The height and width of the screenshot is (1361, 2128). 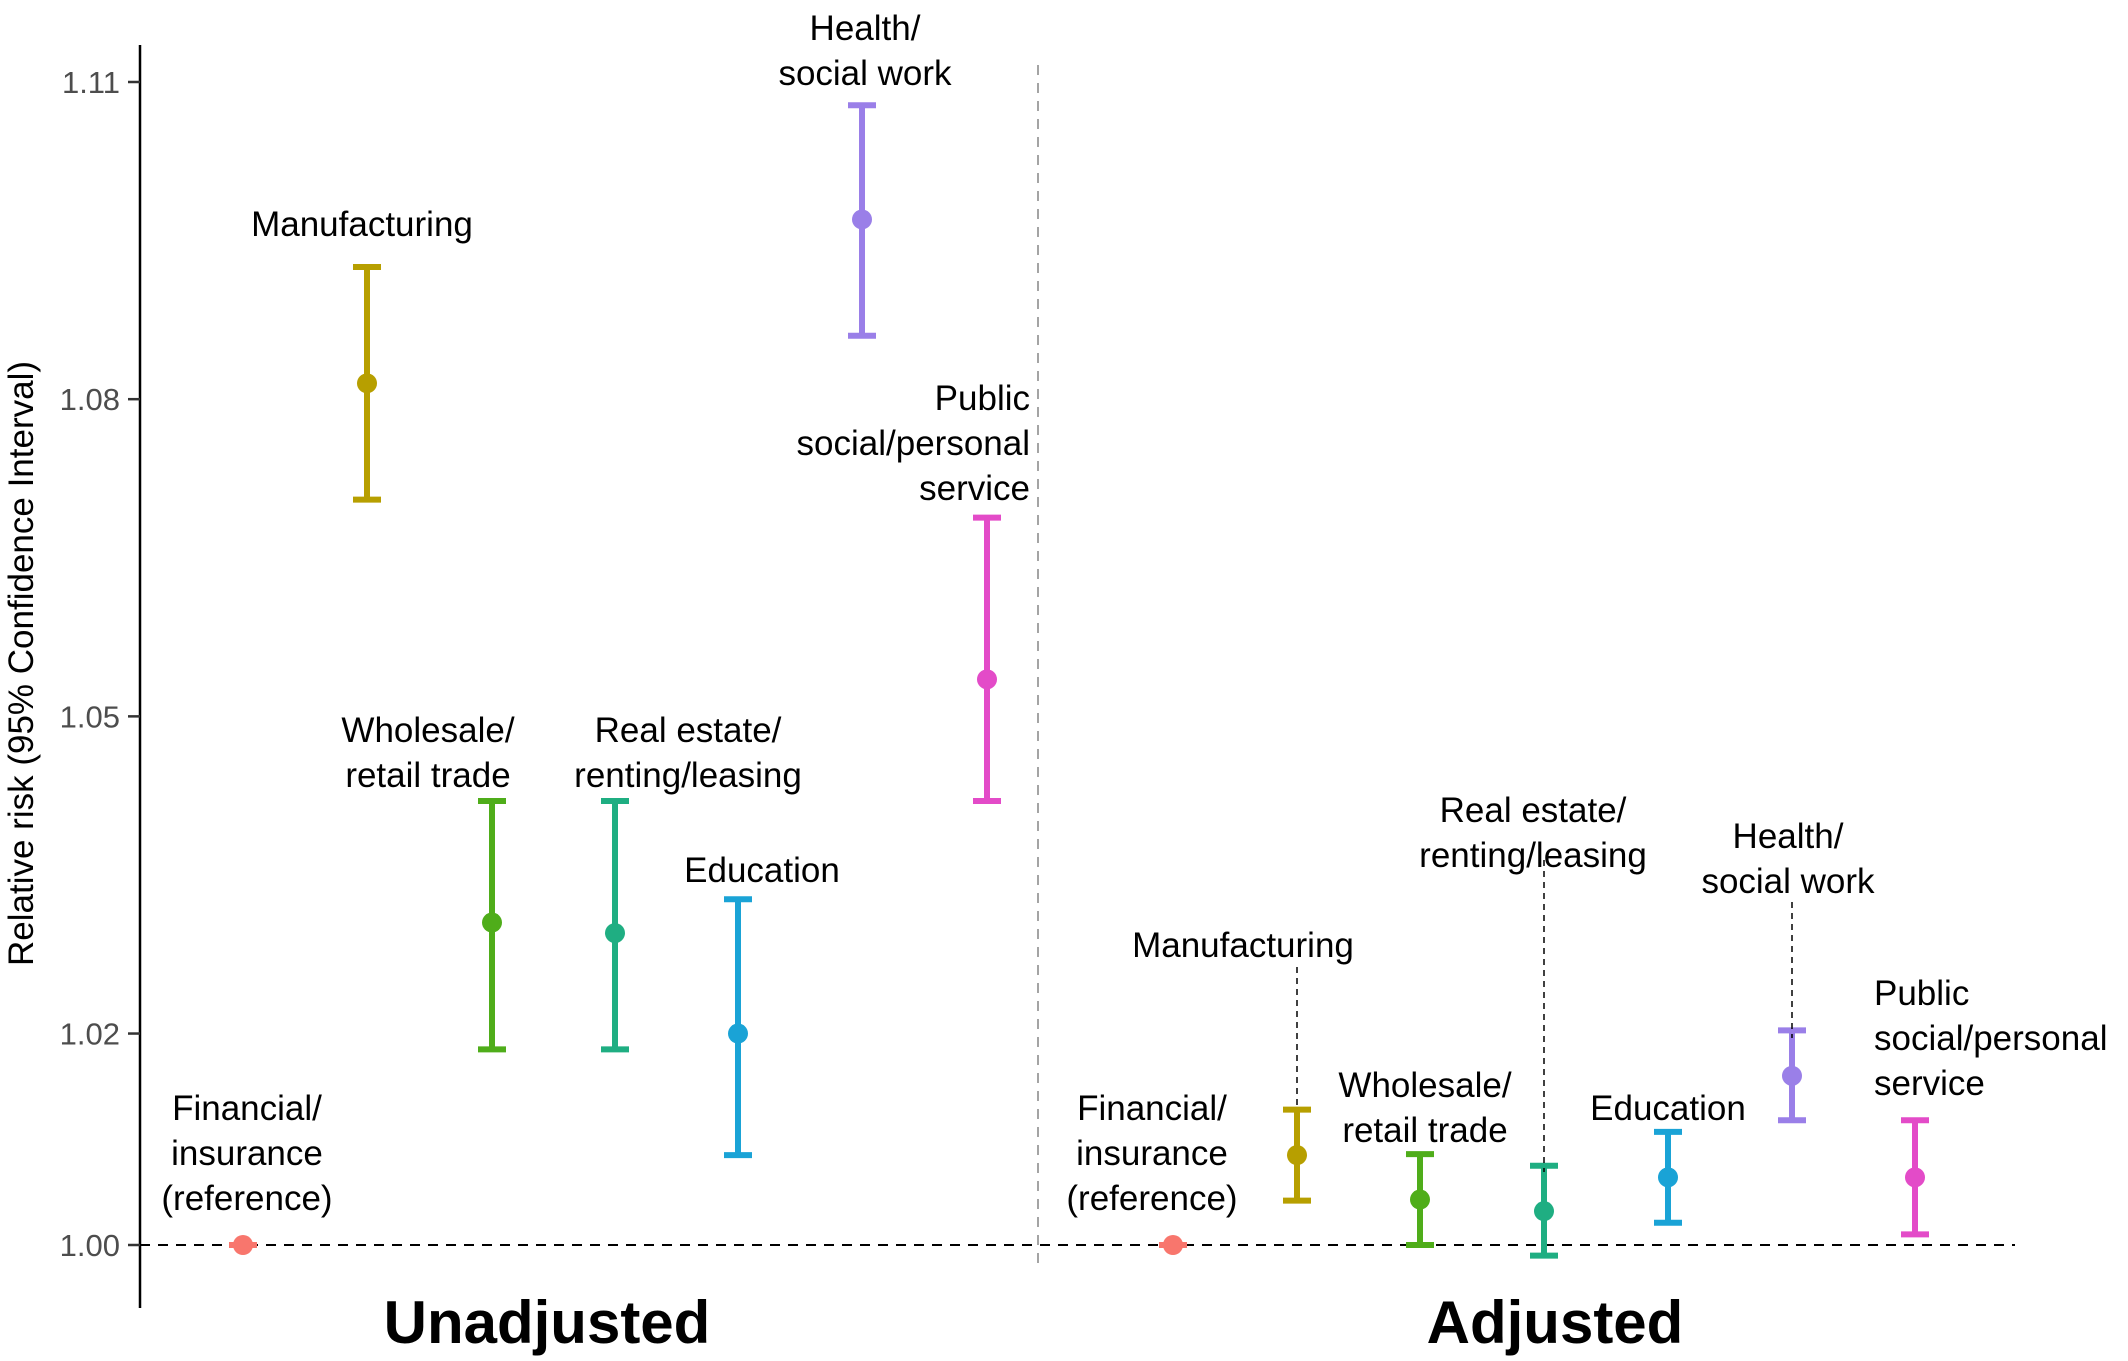 I want to click on panel-label-unadjusted: Unadjusted, so click(x=547, y=1322).